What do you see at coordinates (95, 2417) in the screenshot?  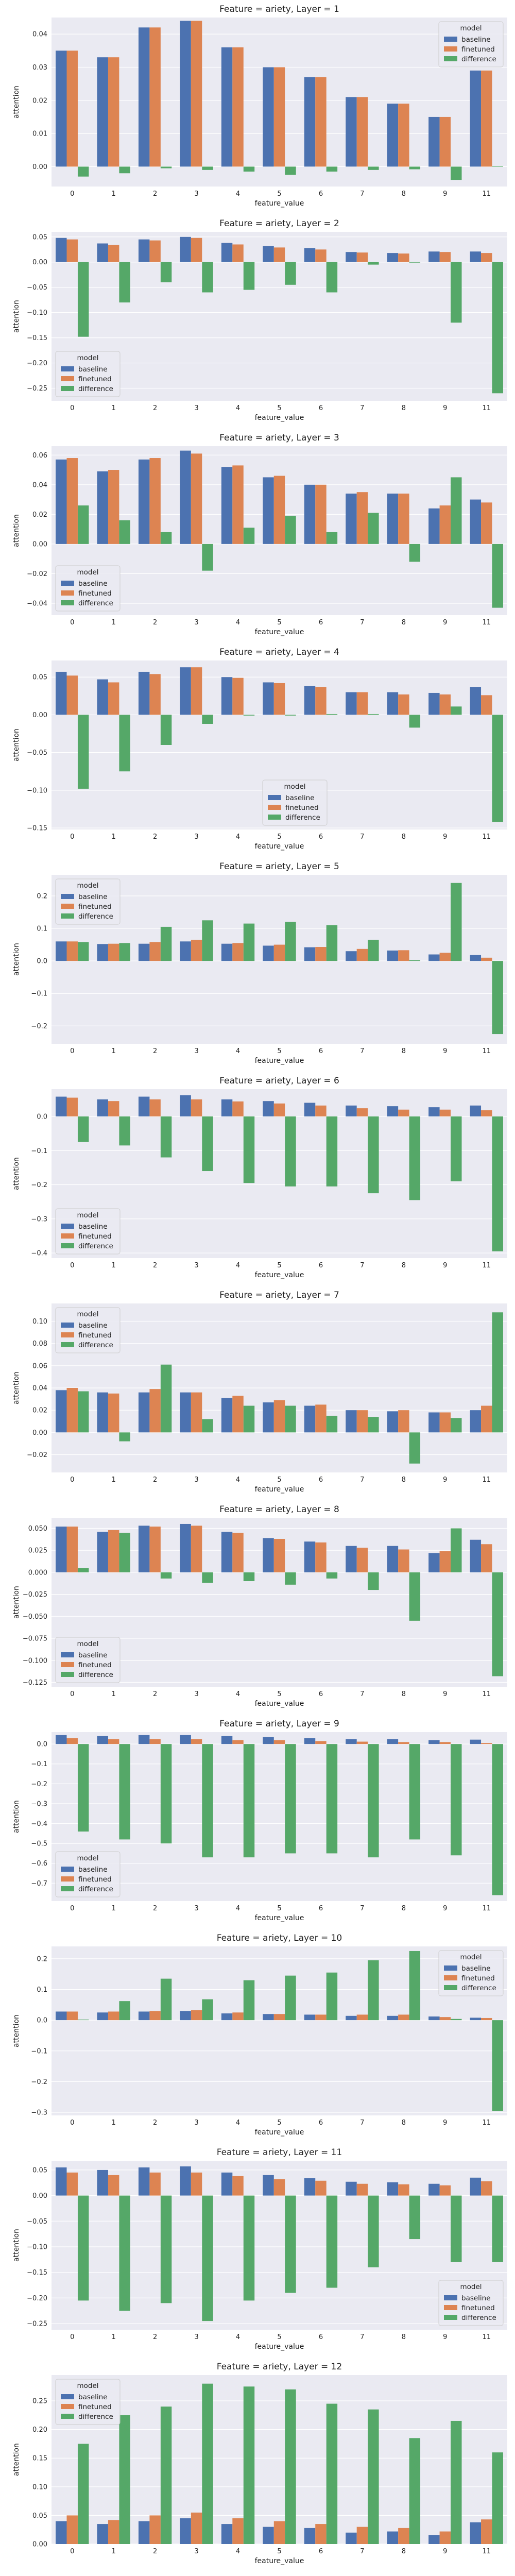 I see `legend-entry: difference` at bounding box center [95, 2417].